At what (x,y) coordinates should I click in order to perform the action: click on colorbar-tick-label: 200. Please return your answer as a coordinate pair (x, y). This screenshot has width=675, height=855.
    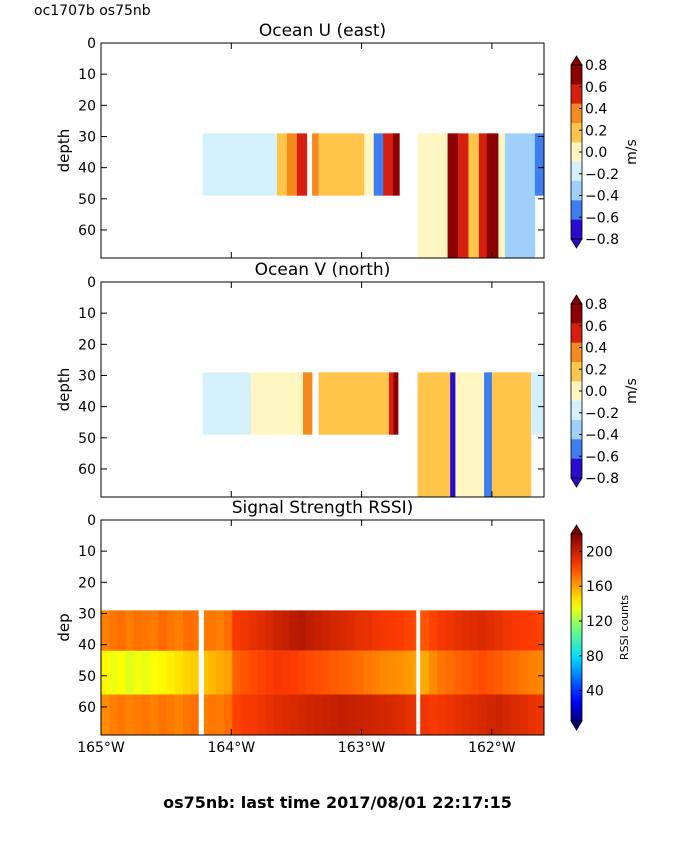
    Looking at the image, I should click on (599, 552).